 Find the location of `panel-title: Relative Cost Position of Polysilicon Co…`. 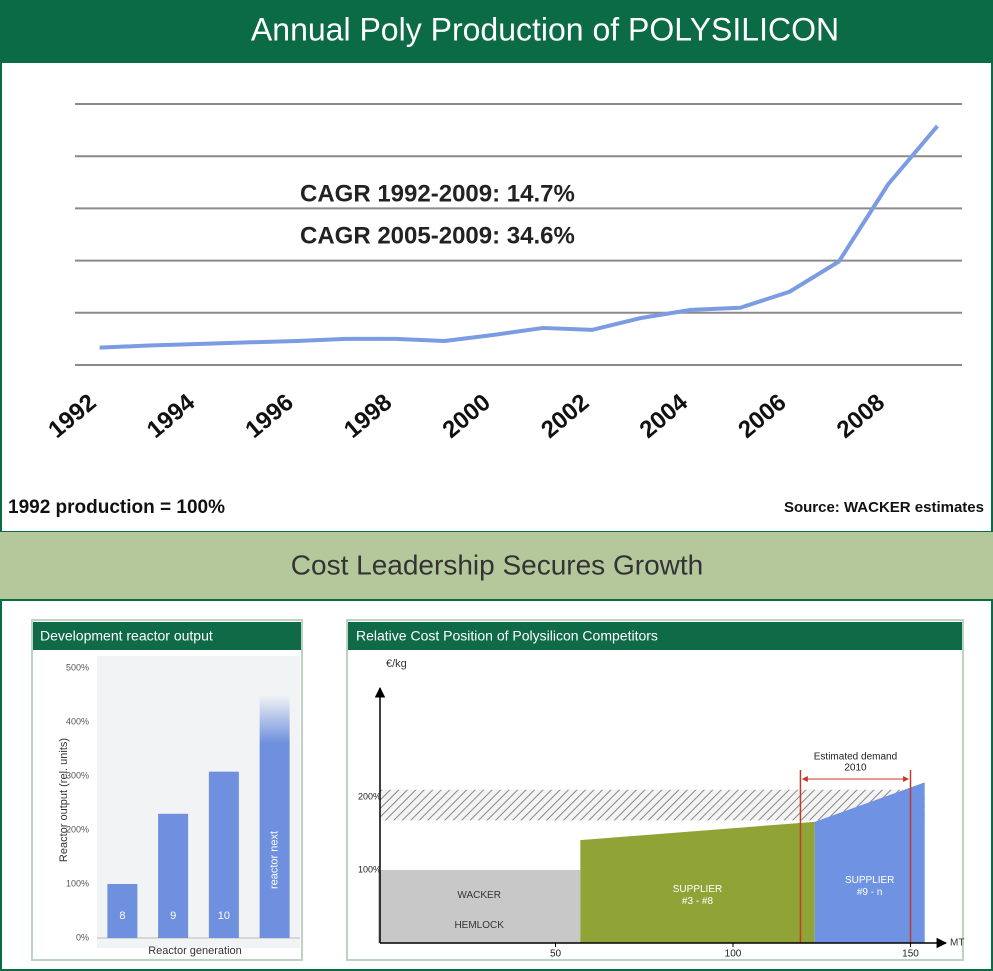

panel-title: Relative Cost Position of Polysilicon Co… is located at coordinates (507, 636).